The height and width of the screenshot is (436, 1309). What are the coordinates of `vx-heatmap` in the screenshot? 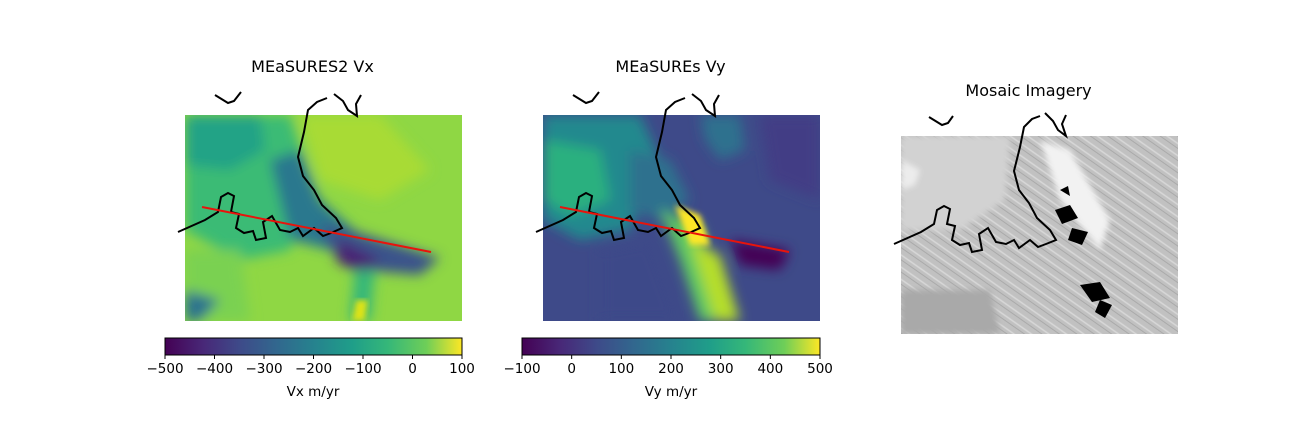 It's located at (323, 218).